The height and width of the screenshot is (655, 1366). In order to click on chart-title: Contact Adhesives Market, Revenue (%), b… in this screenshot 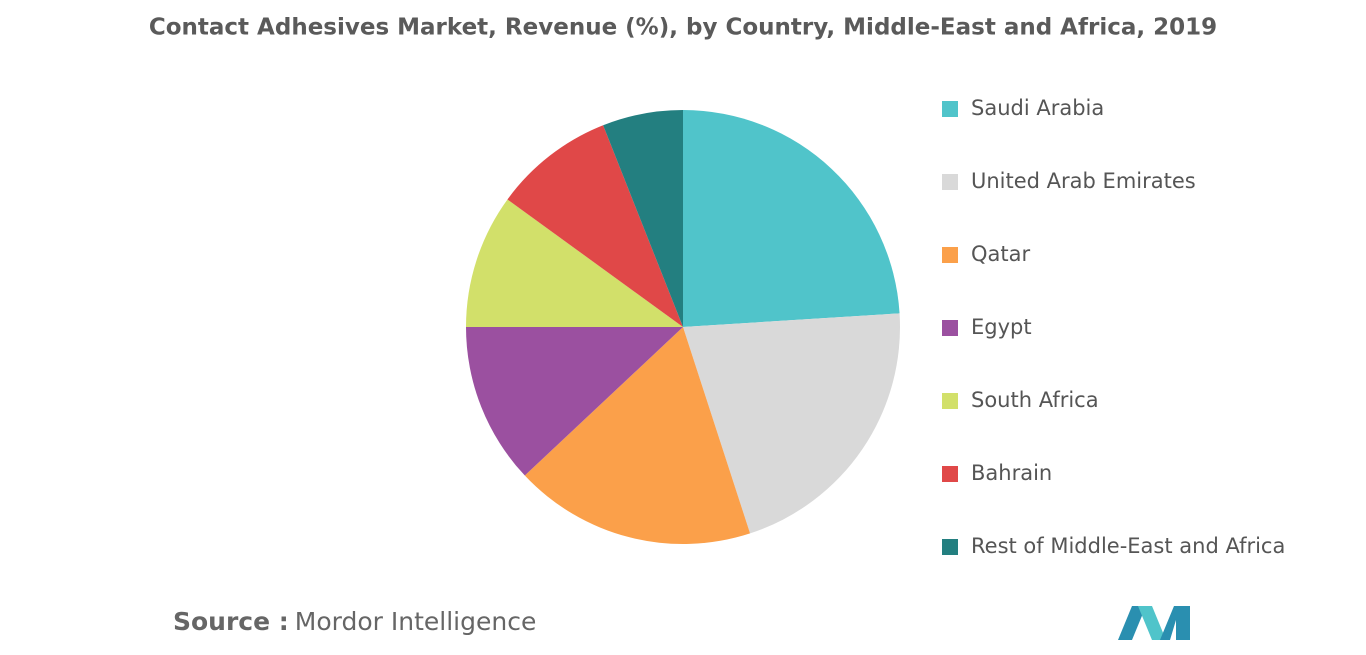, I will do `click(683, 28)`.